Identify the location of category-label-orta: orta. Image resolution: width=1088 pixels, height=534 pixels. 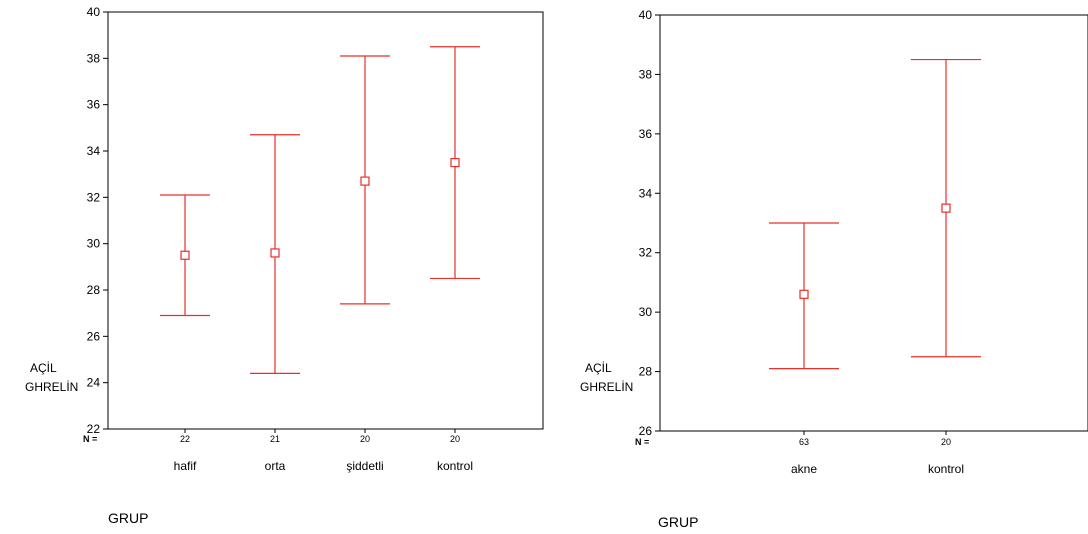
(275, 466).